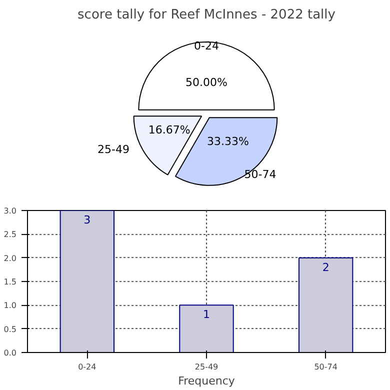  I want to click on y-tick-label: 0.0, so click(10, 353).